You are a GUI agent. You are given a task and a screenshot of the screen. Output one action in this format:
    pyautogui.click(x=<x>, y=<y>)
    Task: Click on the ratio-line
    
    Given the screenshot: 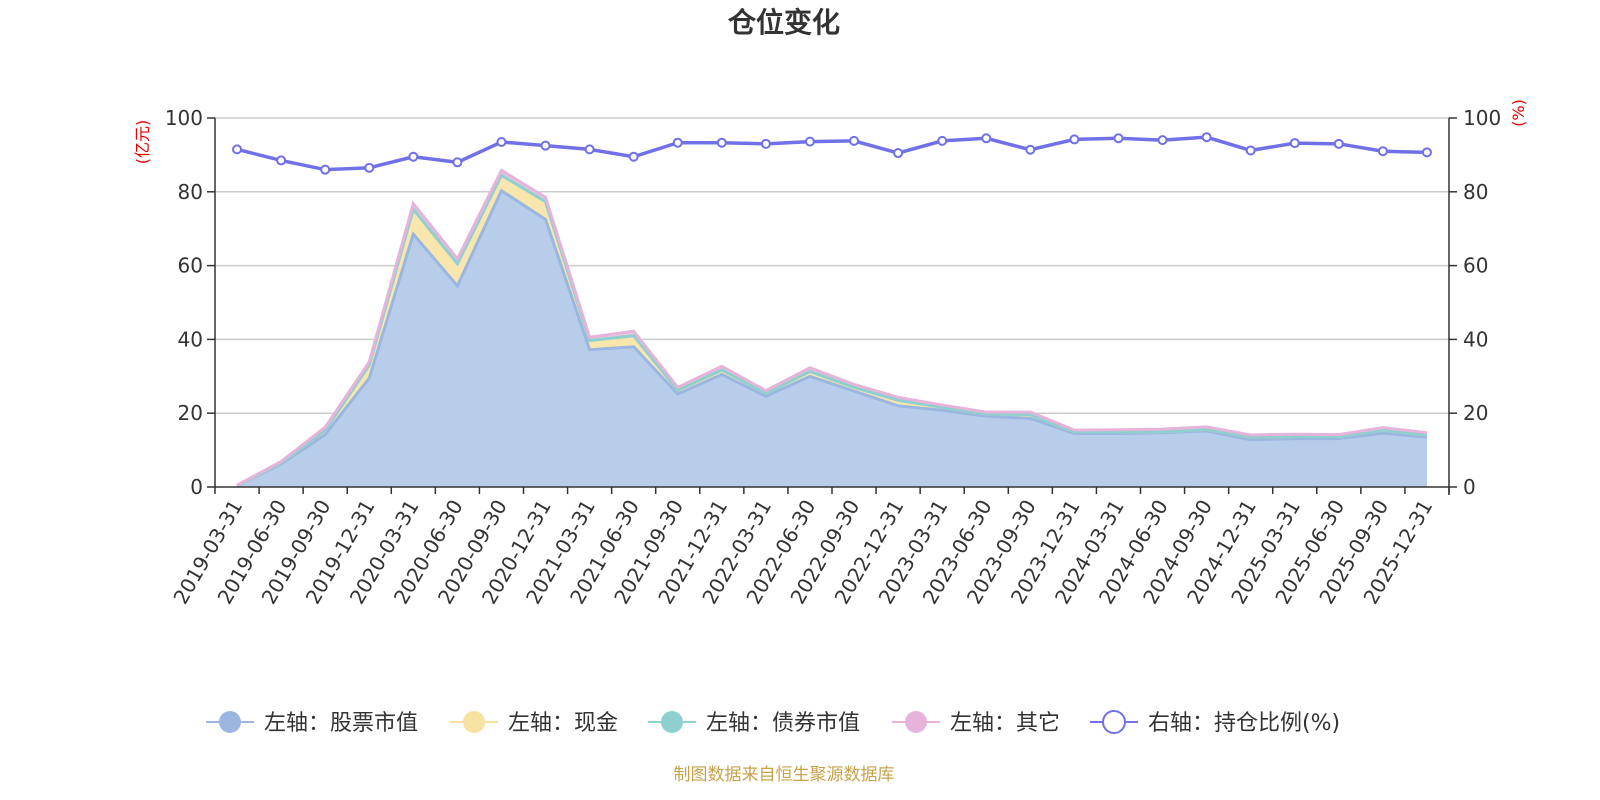 What is the action you would take?
    pyautogui.click(x=832, y=153)
    